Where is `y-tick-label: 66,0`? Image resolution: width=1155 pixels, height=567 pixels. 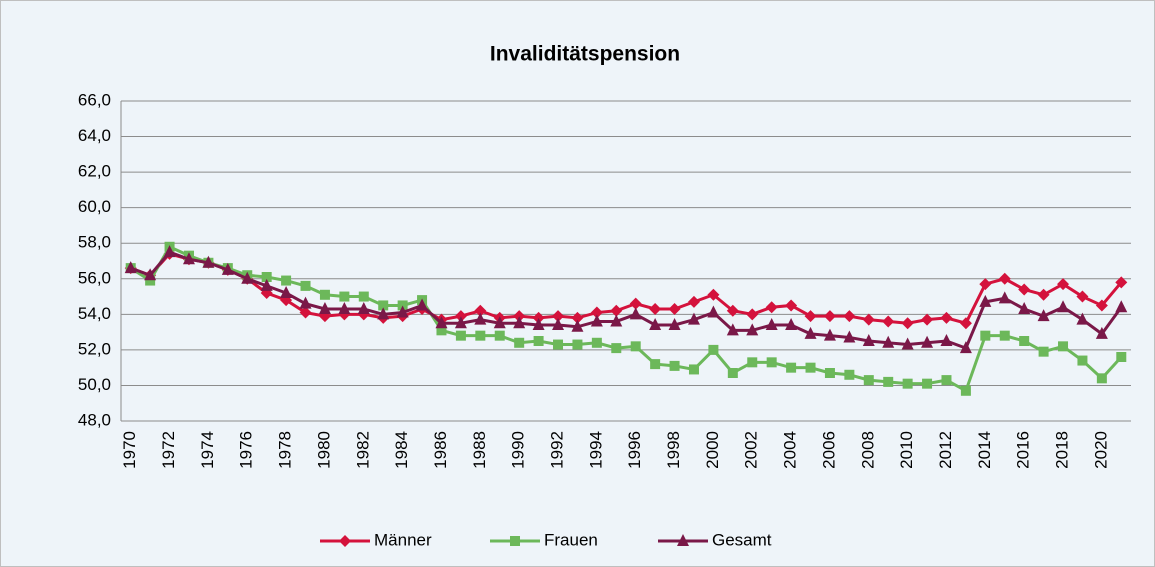
y-tick-label: 66,0 is located at coordinates (94, 99).